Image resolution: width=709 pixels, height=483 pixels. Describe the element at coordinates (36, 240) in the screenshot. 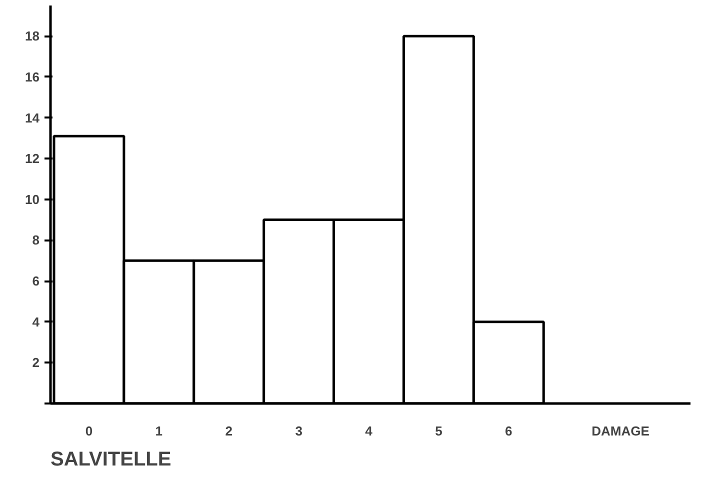

I see `y-tick-label: 8` at that location.